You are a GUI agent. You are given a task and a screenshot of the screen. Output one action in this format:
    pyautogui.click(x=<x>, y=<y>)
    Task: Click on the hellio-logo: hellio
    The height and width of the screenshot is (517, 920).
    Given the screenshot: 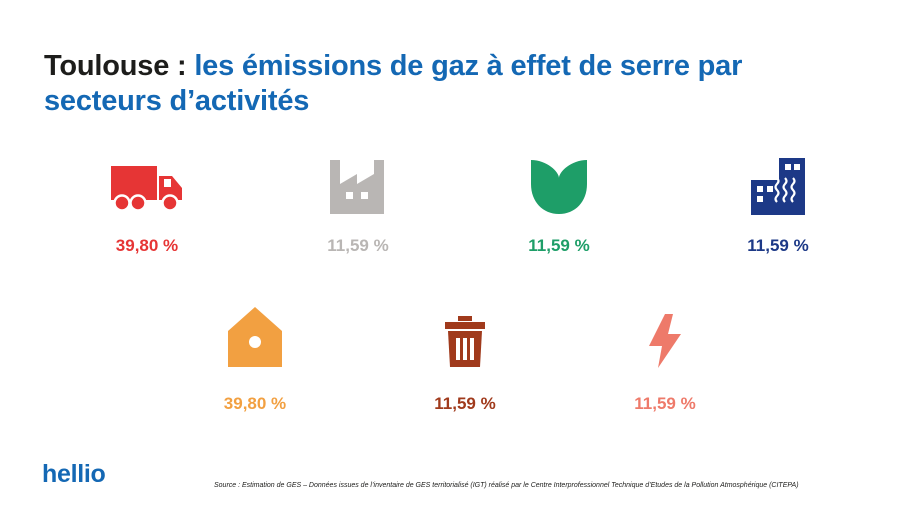 What is the action you would take?
    pyautogui.click(x=74, y=474)
    